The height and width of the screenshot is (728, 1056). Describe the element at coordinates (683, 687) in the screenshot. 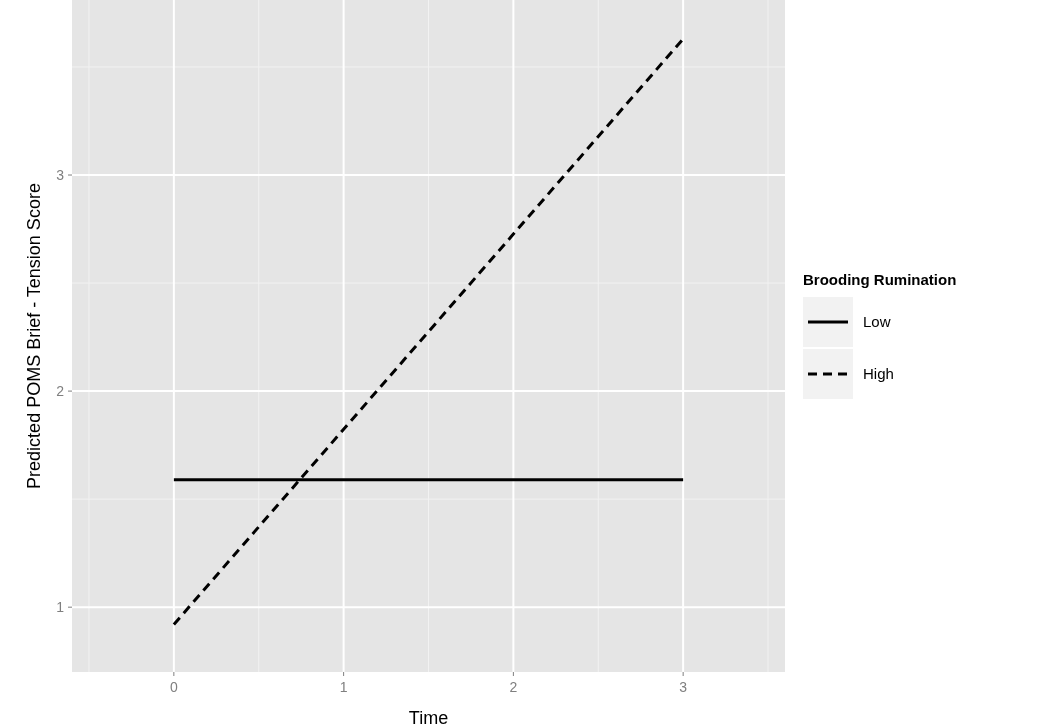

I see `x-tick-label: 3` at that location.